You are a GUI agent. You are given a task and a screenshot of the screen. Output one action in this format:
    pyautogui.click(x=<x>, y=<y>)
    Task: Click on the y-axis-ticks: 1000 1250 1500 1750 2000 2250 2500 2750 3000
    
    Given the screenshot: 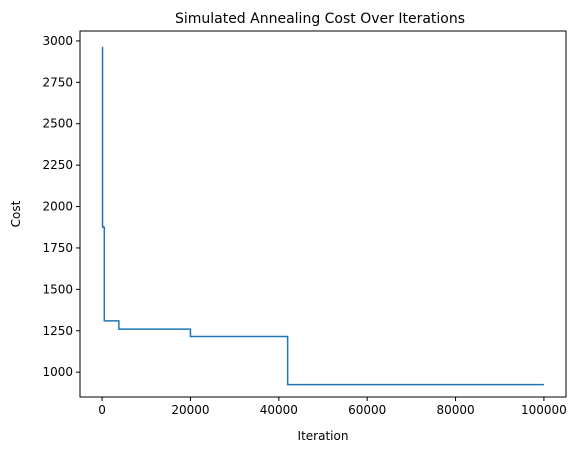 What is the action you would take?
    pyautogui.click(x=61, y=206)
    